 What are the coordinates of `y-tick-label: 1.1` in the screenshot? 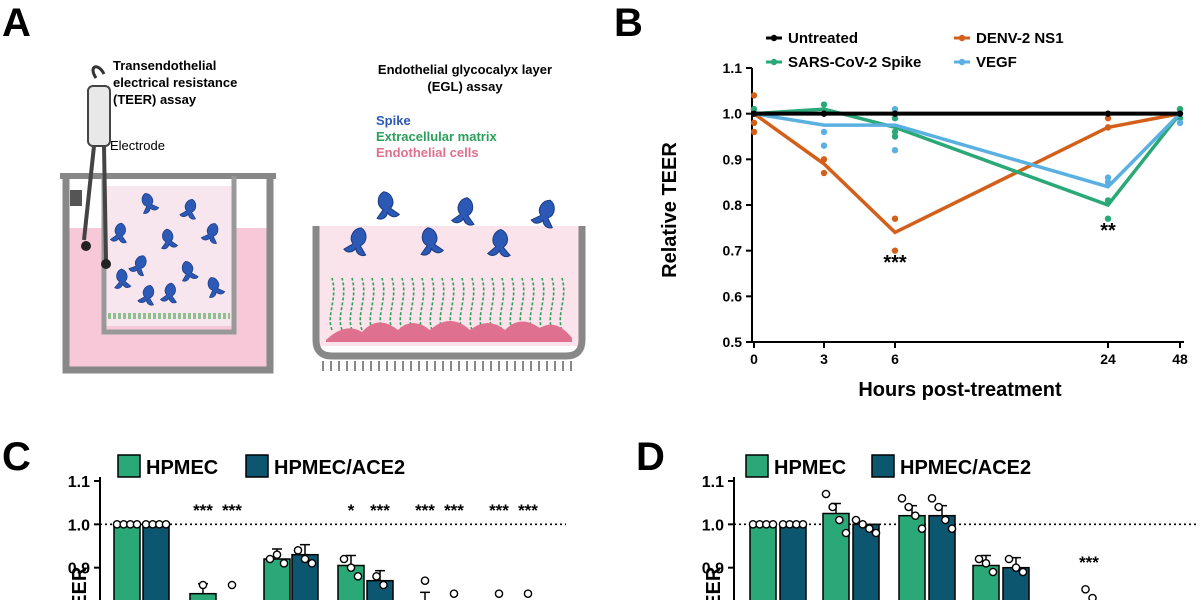 It's located at (79, 482).